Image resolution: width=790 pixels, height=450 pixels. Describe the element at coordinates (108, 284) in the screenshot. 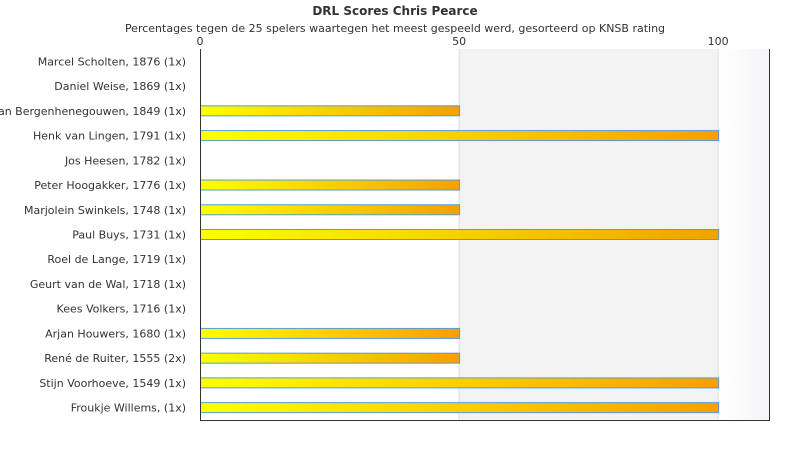

I see `category-label: Geurt van de Wal, 1718 (1x)` at that location.